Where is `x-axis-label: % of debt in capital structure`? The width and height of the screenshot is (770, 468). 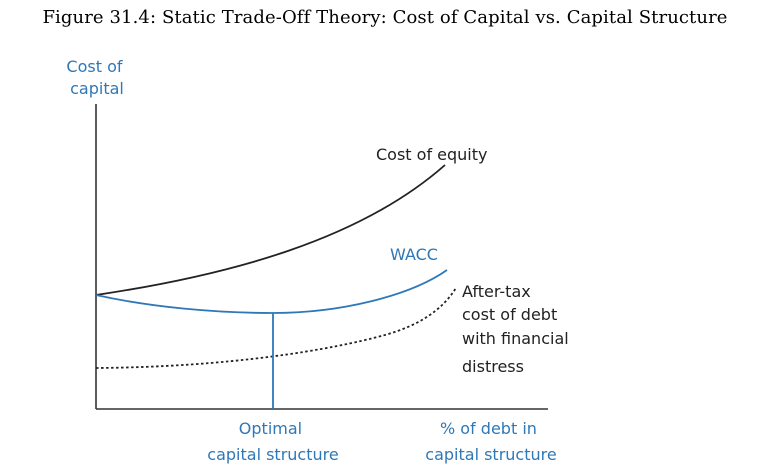 x-axis-label: % of debt in capital structure is located at coordinates (490, 441).